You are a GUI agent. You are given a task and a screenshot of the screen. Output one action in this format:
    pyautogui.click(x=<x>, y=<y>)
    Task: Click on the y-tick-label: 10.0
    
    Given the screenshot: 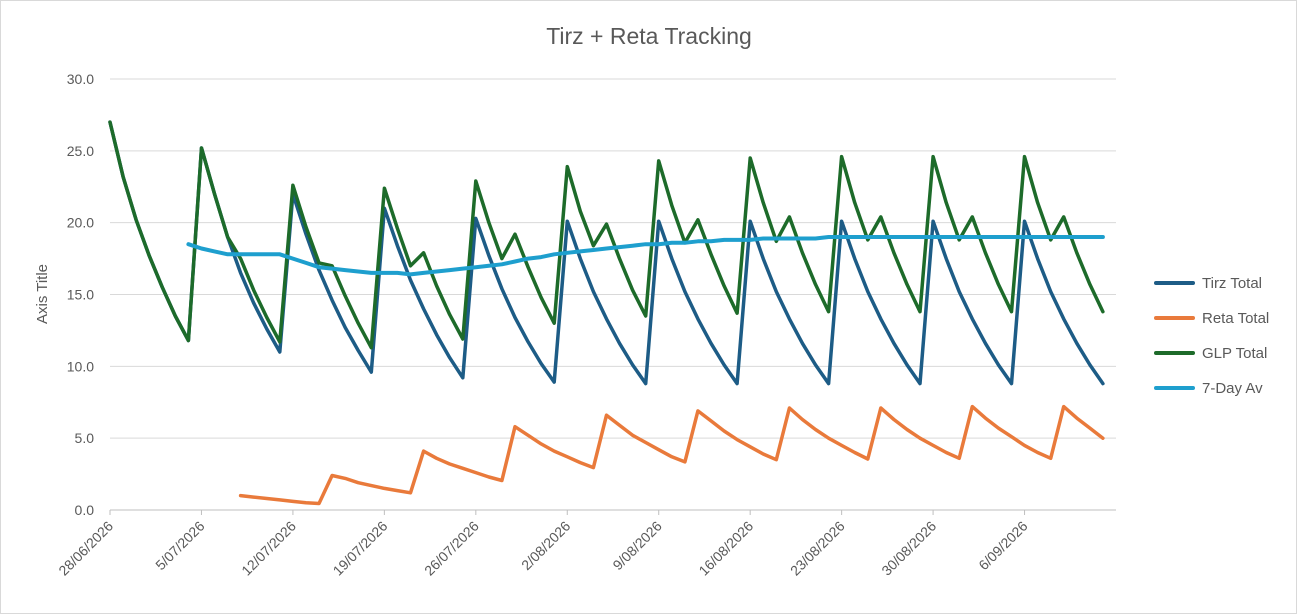 What is the action you would take?
    pyautogui.click(x=80, y=366)
    